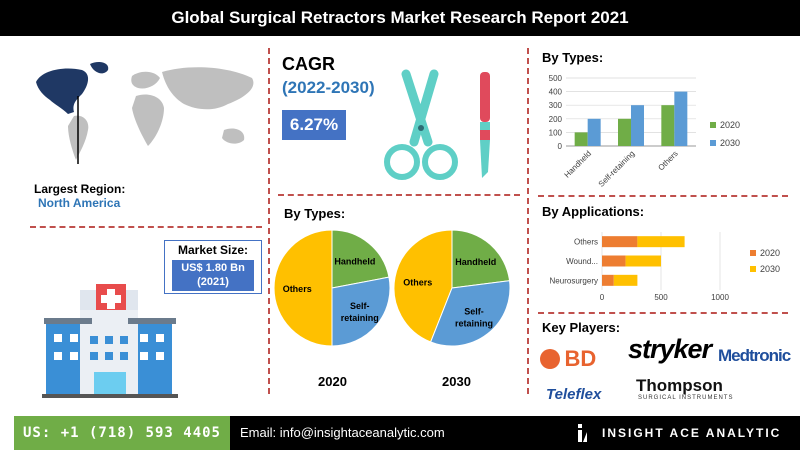  Describe the element at coordinates (437, 124) in the screenshot. I see `surgical-instruments-icon` at that location.